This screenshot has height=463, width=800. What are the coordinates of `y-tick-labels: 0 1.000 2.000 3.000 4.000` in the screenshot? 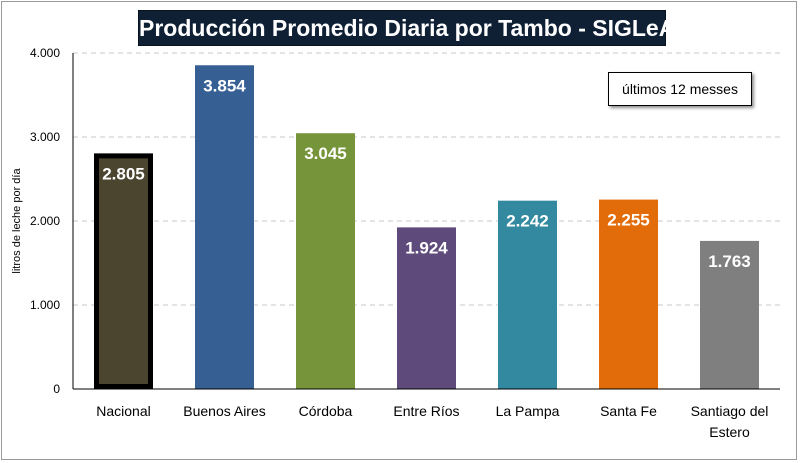 It's located at (45, 221).